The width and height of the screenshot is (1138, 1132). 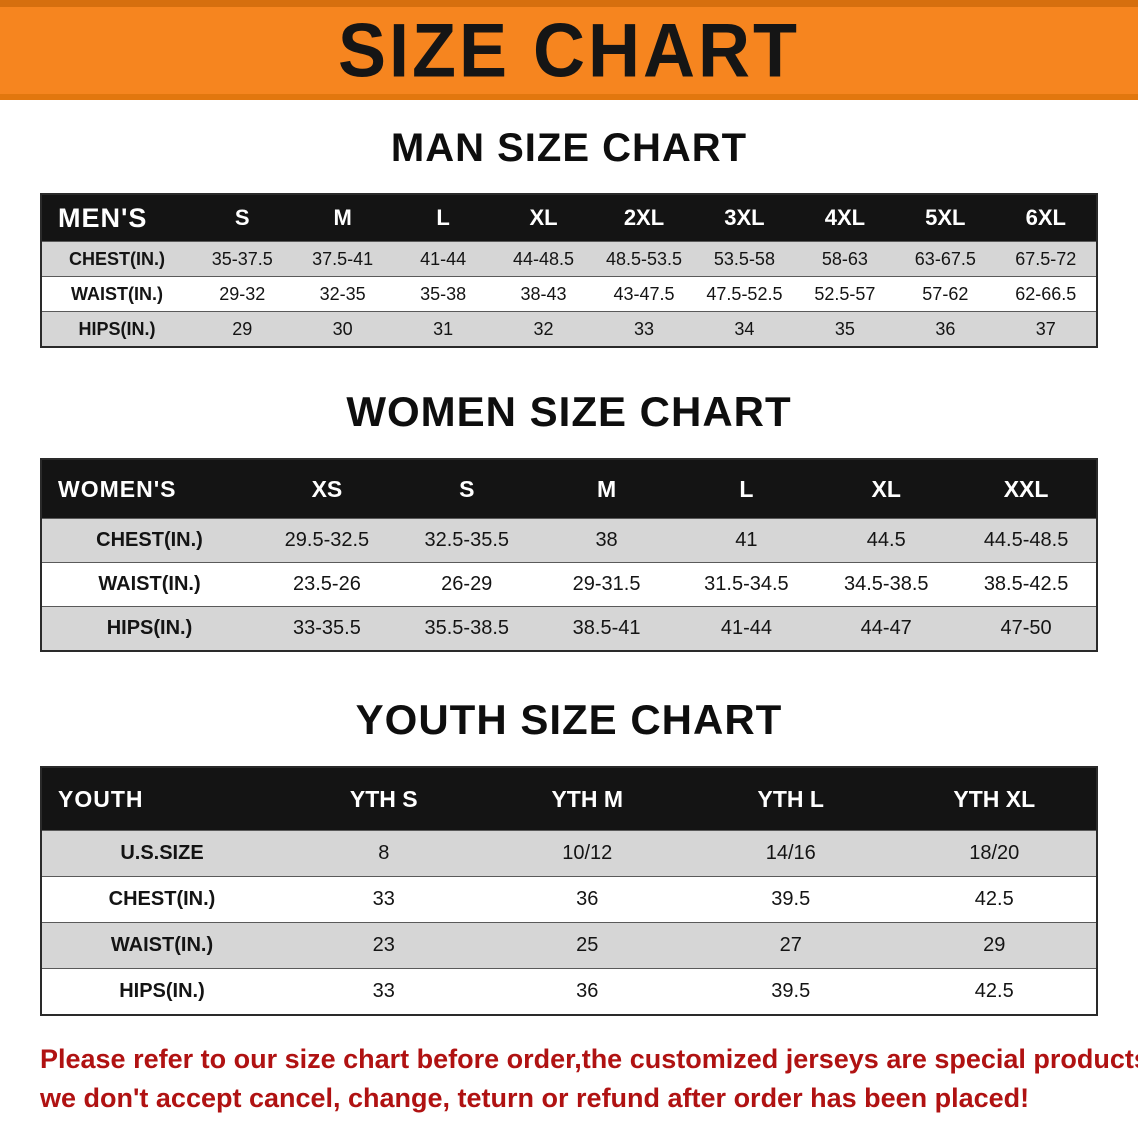 I want to click on youth-hips-row: HIPS(IN.) 33 36 39.5 42.5, so click(x=569, y=991).